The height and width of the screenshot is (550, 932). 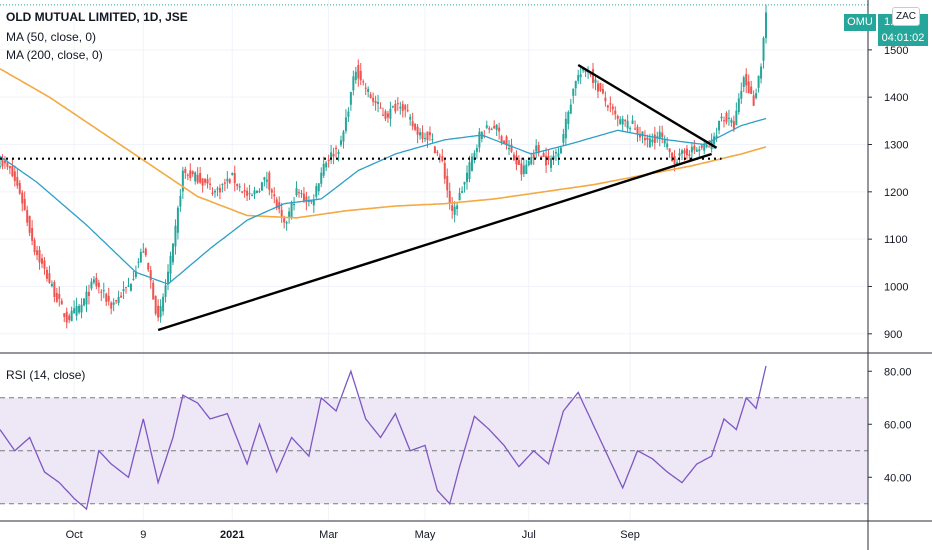 I want to click on symbol-badge: ZAC, so click(x=906, y=16).